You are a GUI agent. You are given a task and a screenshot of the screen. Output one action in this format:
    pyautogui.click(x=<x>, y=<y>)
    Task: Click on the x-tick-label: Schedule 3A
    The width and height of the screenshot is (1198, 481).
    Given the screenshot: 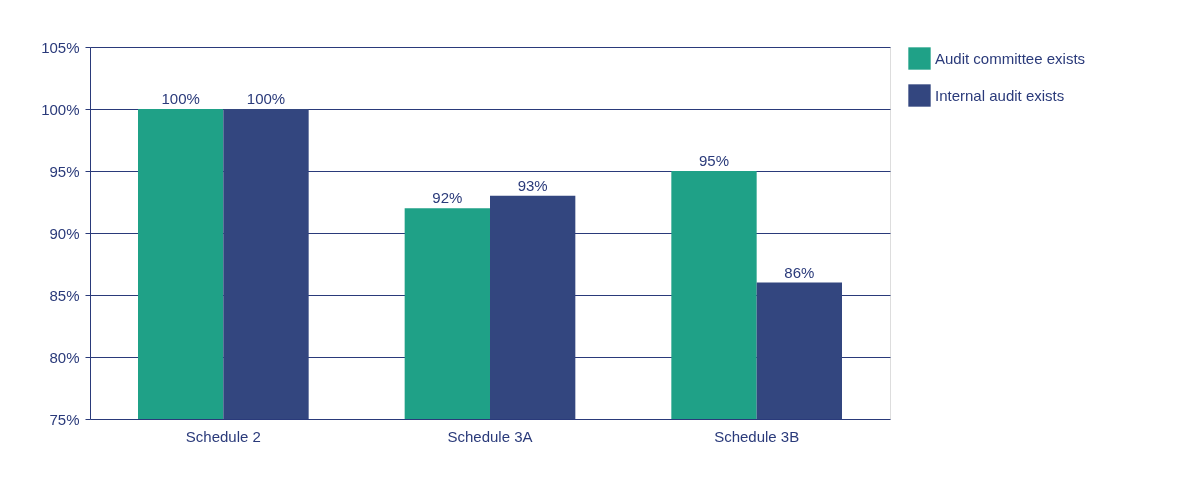 What is the action you would take?
    pyautogui.click(x=490, y=436)
    